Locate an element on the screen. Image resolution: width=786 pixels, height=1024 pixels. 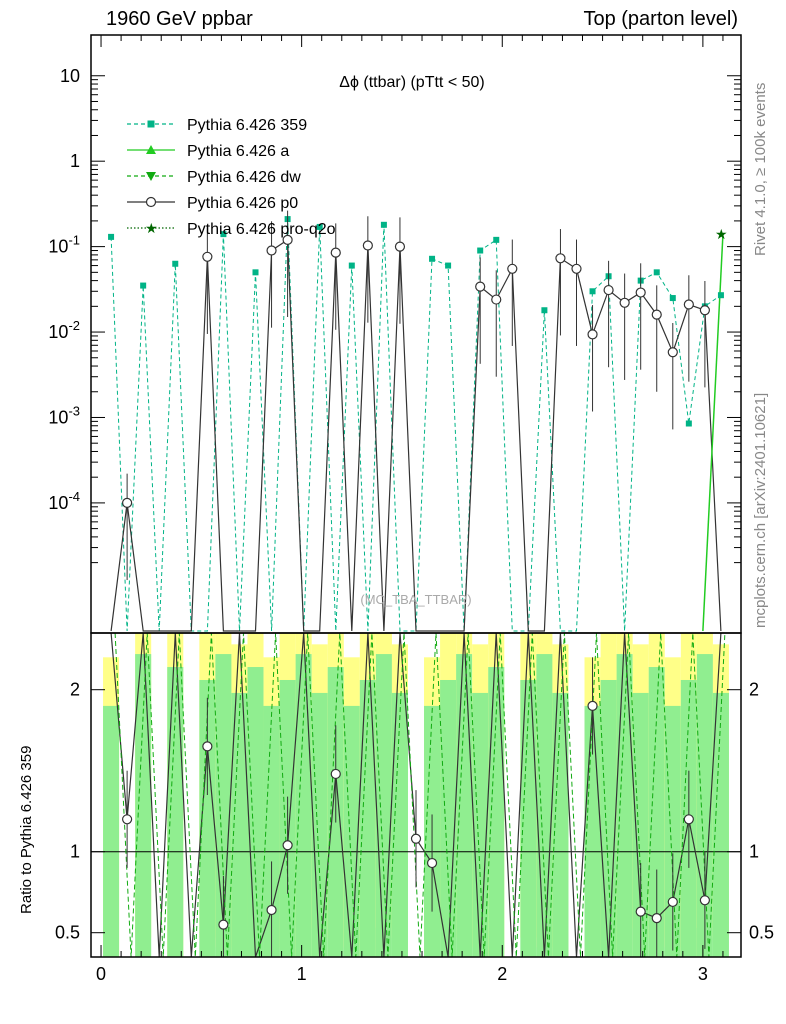
y-main-tick-label: 1 is located at coordinates (75, 161).